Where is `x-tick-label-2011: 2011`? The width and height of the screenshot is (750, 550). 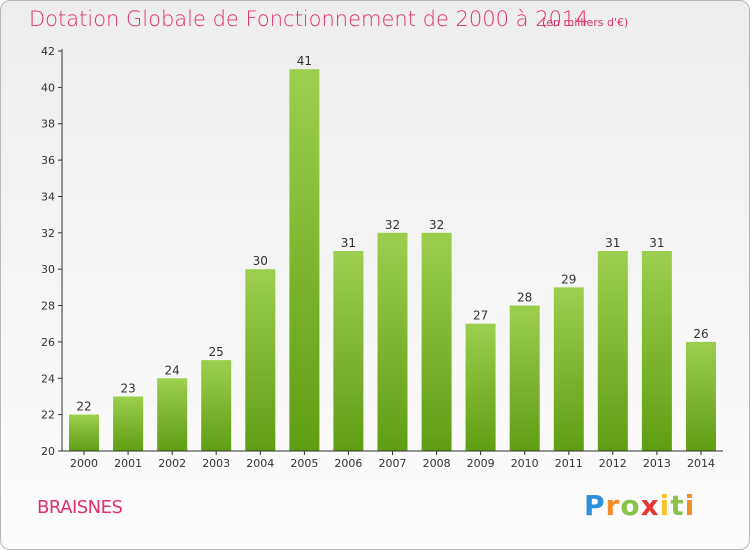
x-tick-label-2011: 2011 is located at coordinates (569, 463).